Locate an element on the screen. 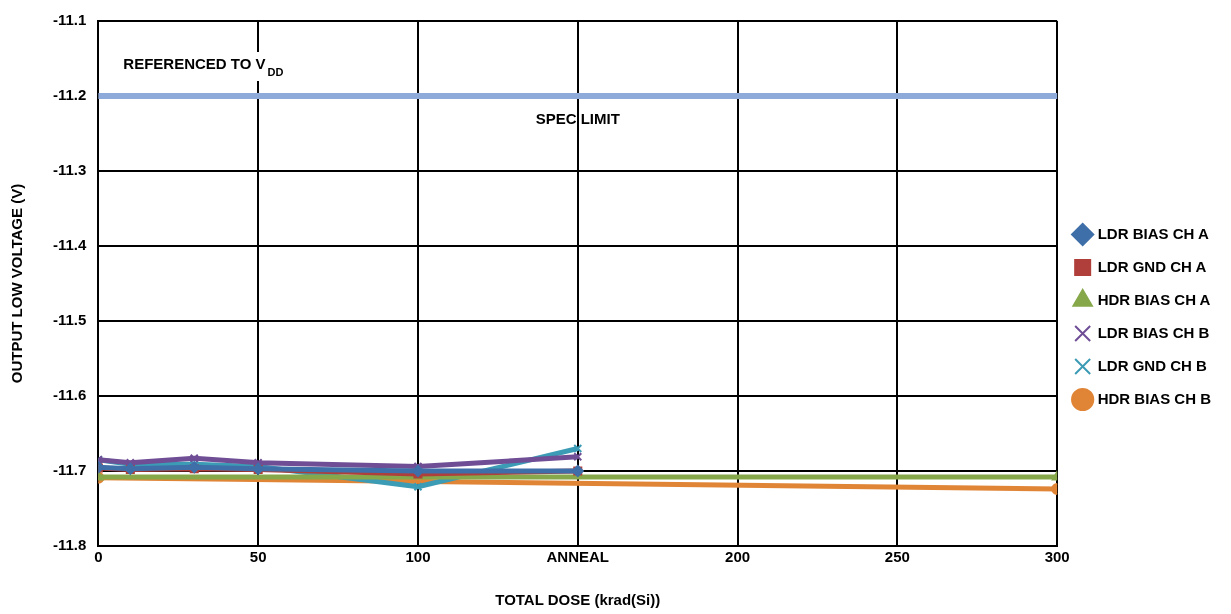 The width and height of the screenshot is (1231, 614). legend-label: HDR BIAS CH B is located at coordinates (1154, 398).